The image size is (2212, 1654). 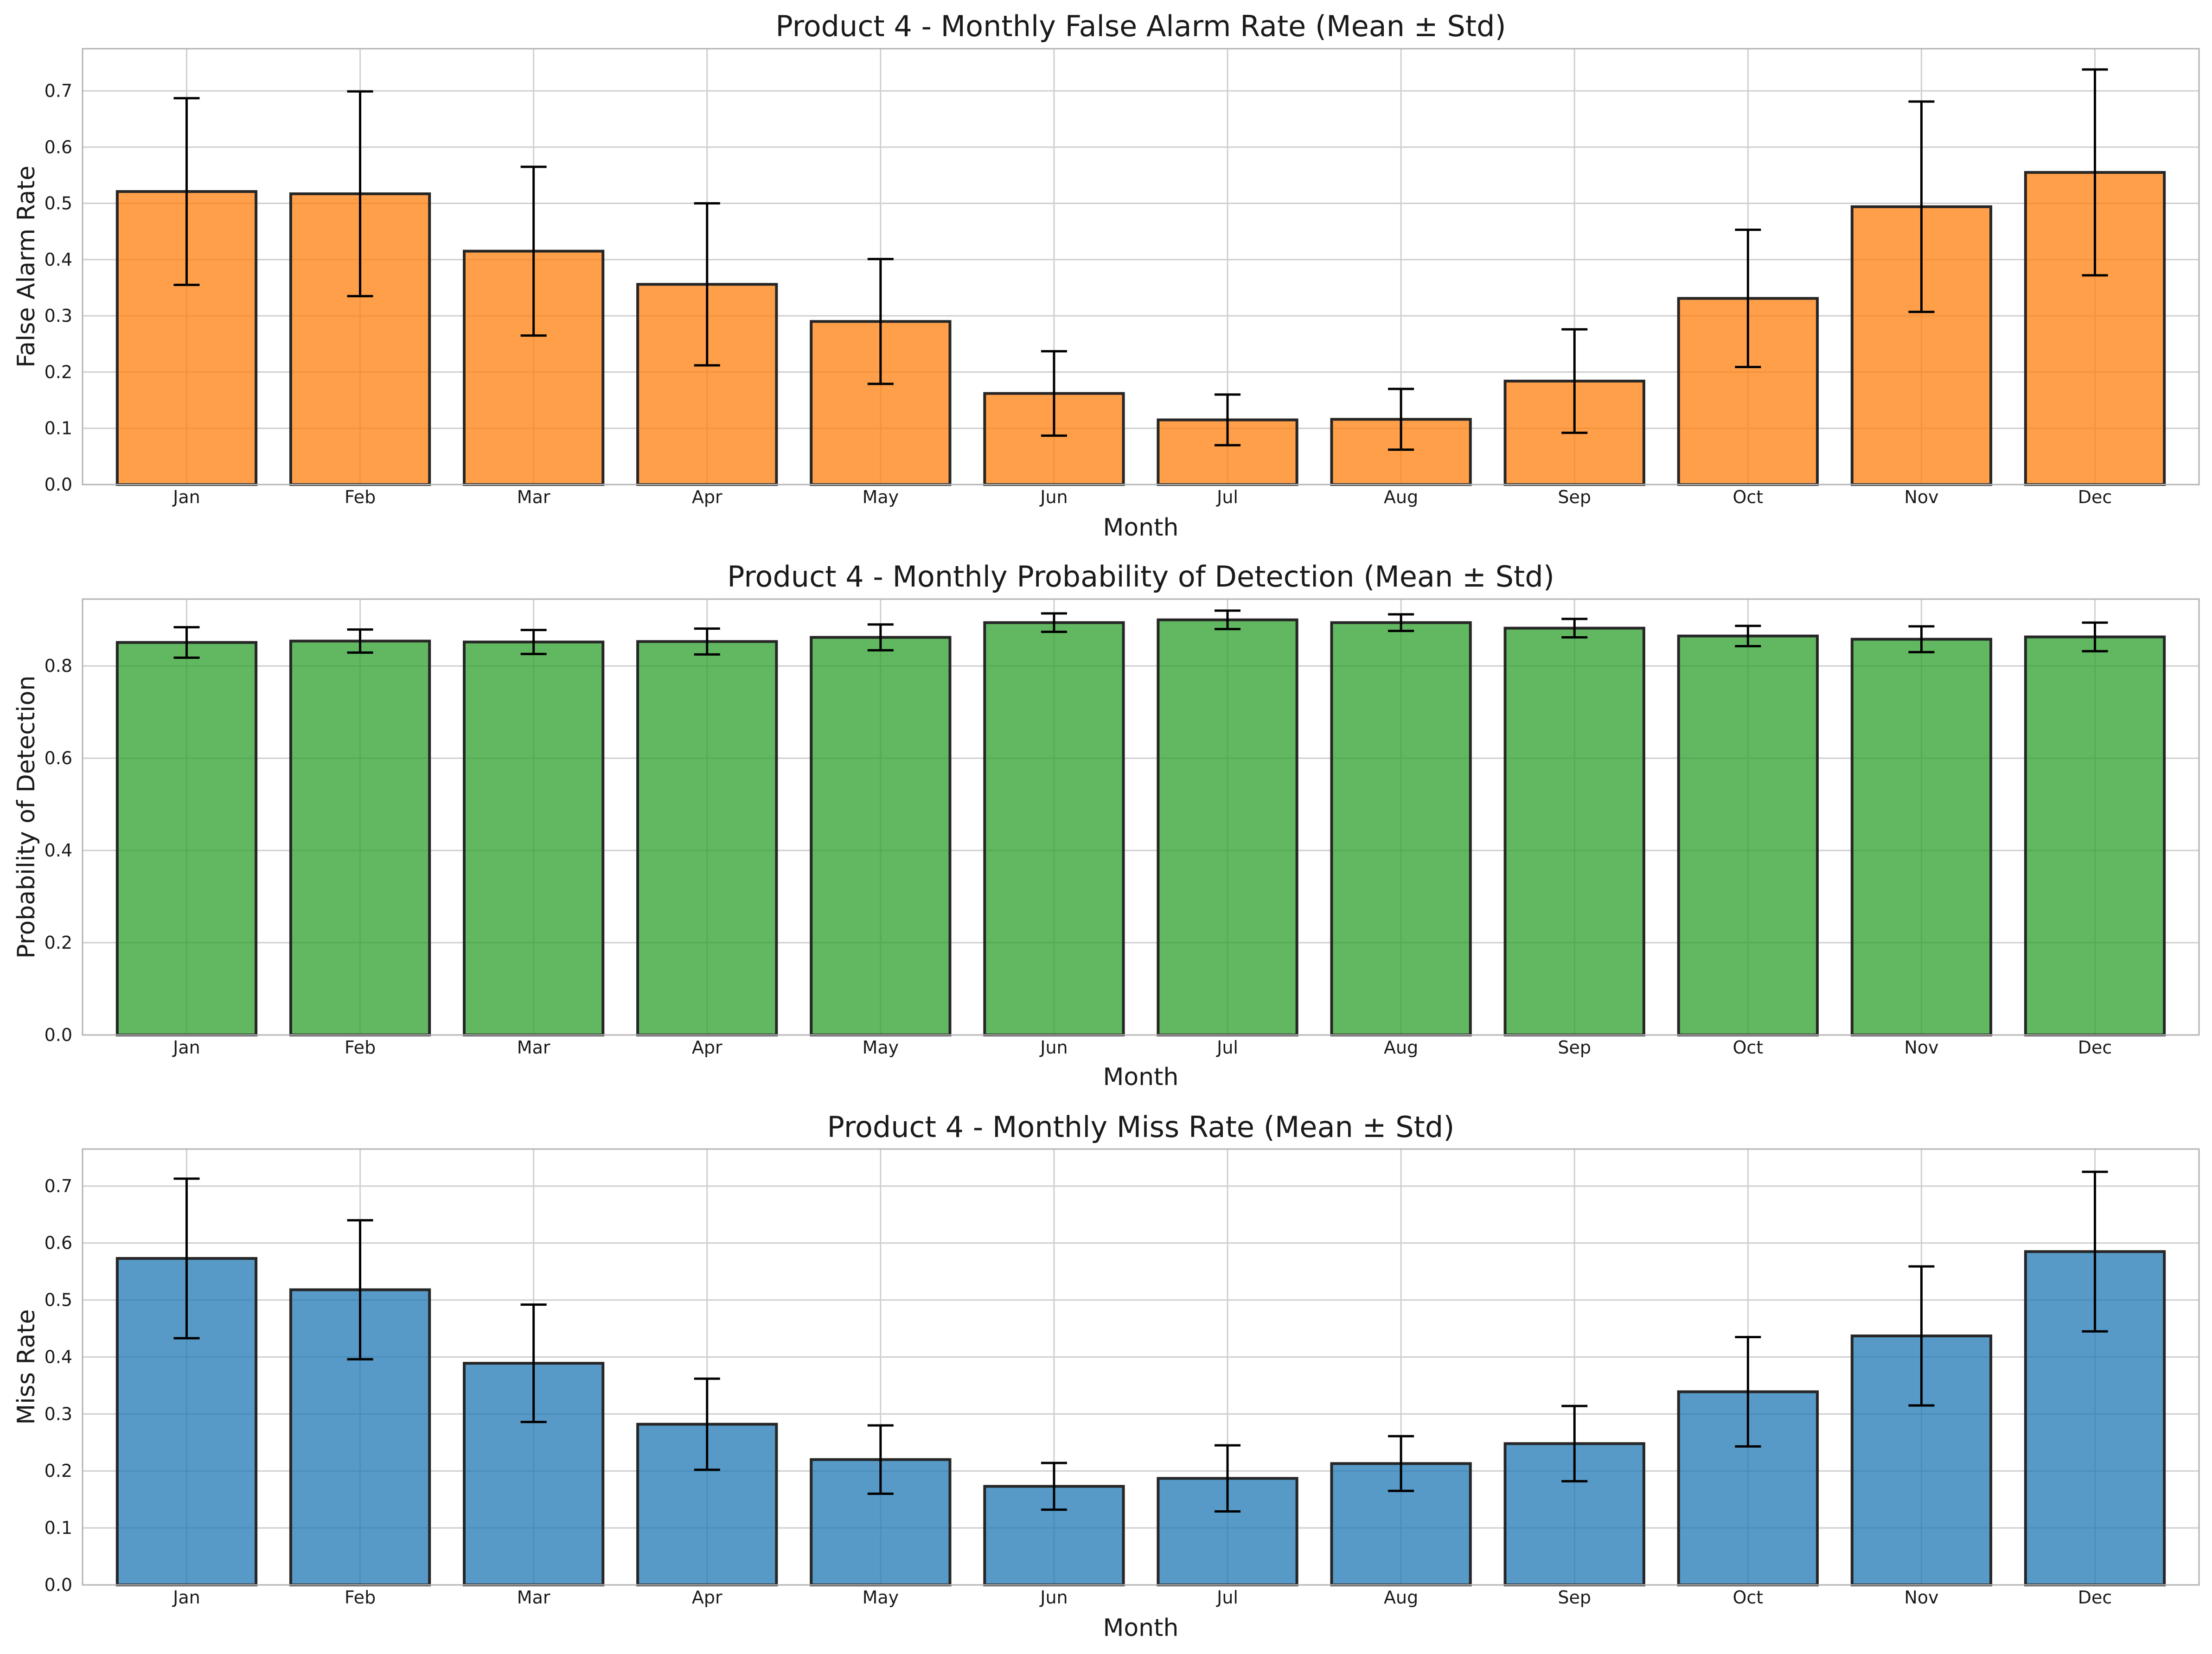 I want to click on far-xtick-label: Jan, so click(x=186, y=497).